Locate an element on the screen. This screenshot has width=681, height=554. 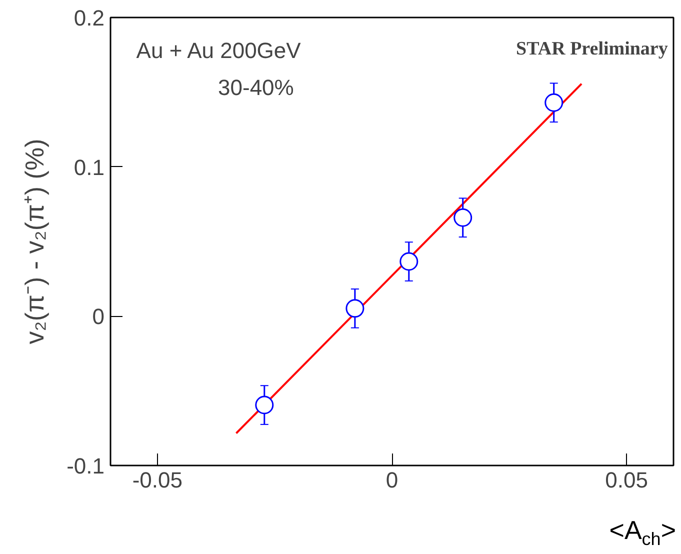
x-tick-label: -0.05 is located at coordinates (157, 480).